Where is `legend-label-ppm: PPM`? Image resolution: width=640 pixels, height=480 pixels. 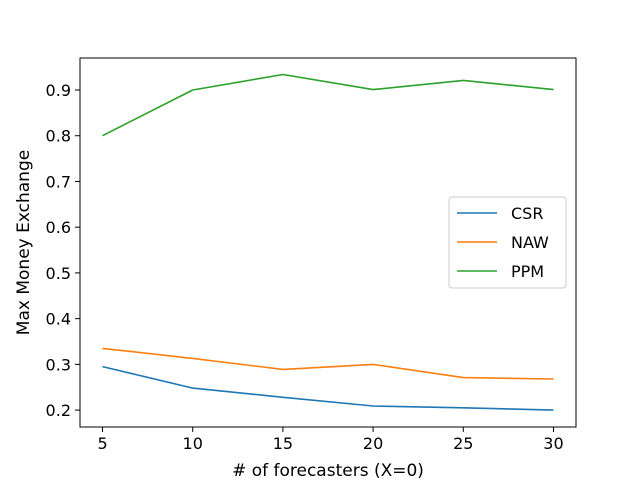 legend-label-ppm: PPM is located at coordinates (527, 271).